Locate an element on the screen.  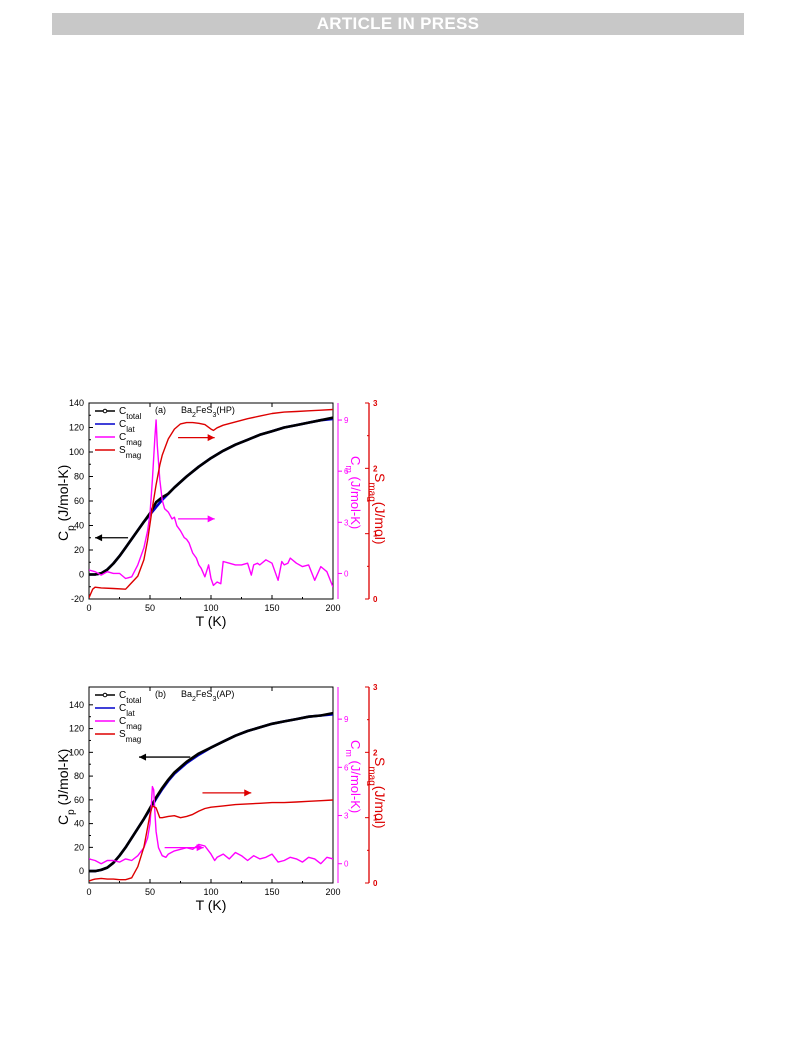
article-in-press-banner: ARTICLE IN PRESS is located at coordinates (398, 24).